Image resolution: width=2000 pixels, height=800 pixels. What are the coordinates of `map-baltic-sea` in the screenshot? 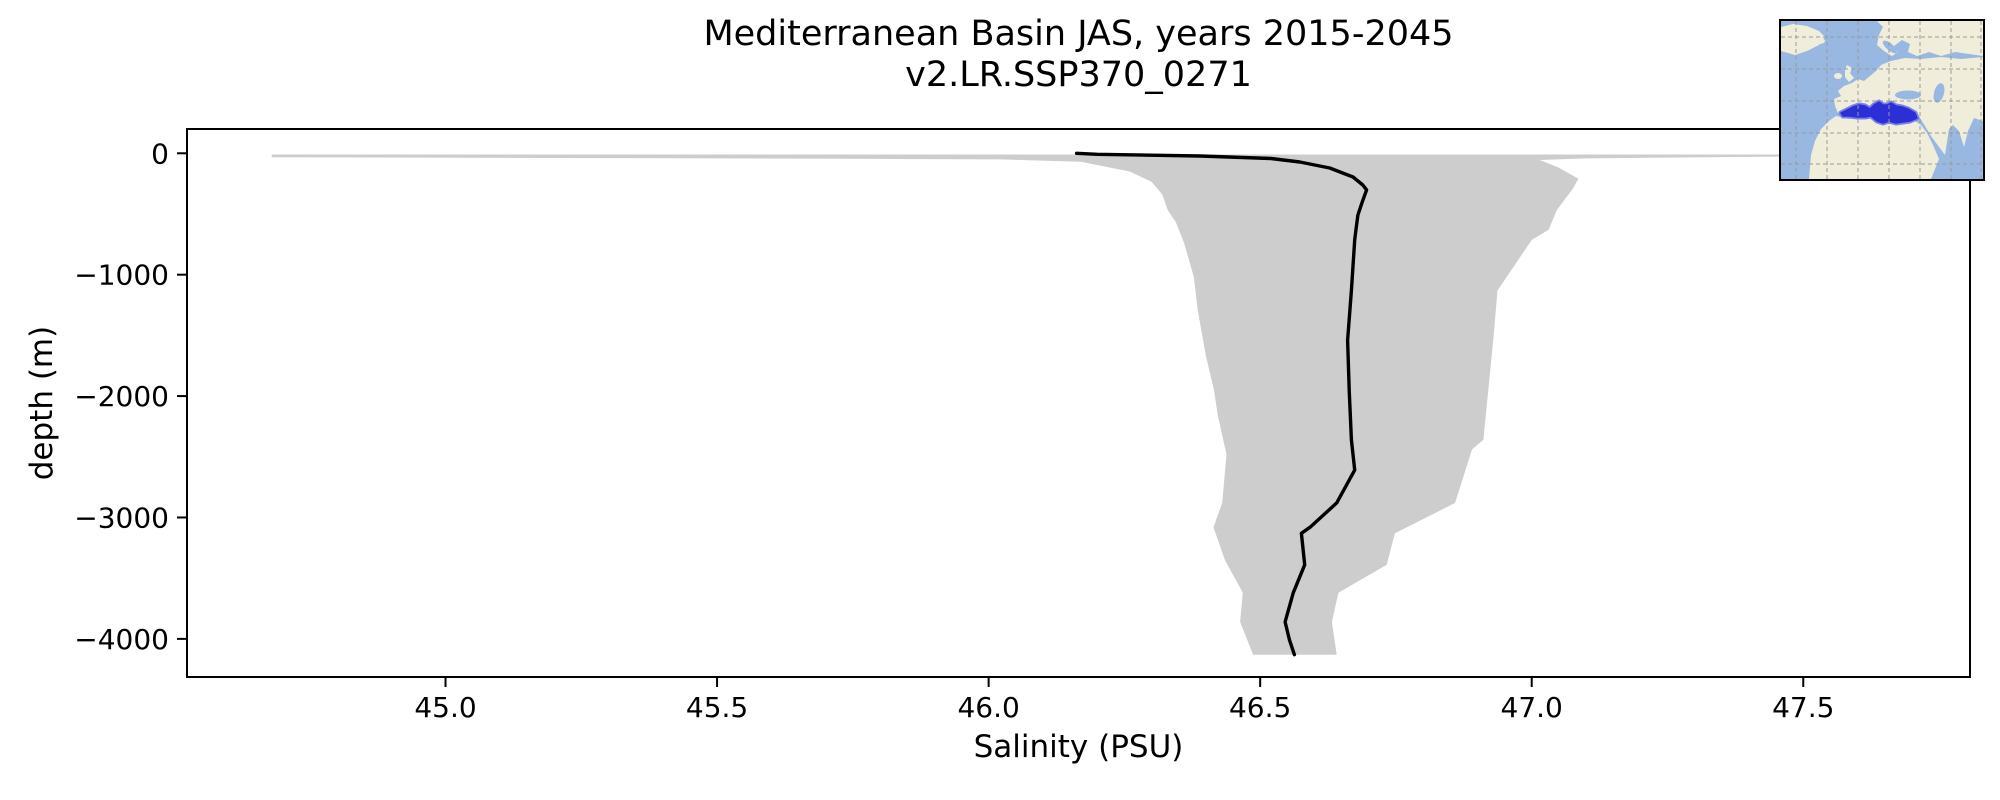 It's located at (1890, 47).